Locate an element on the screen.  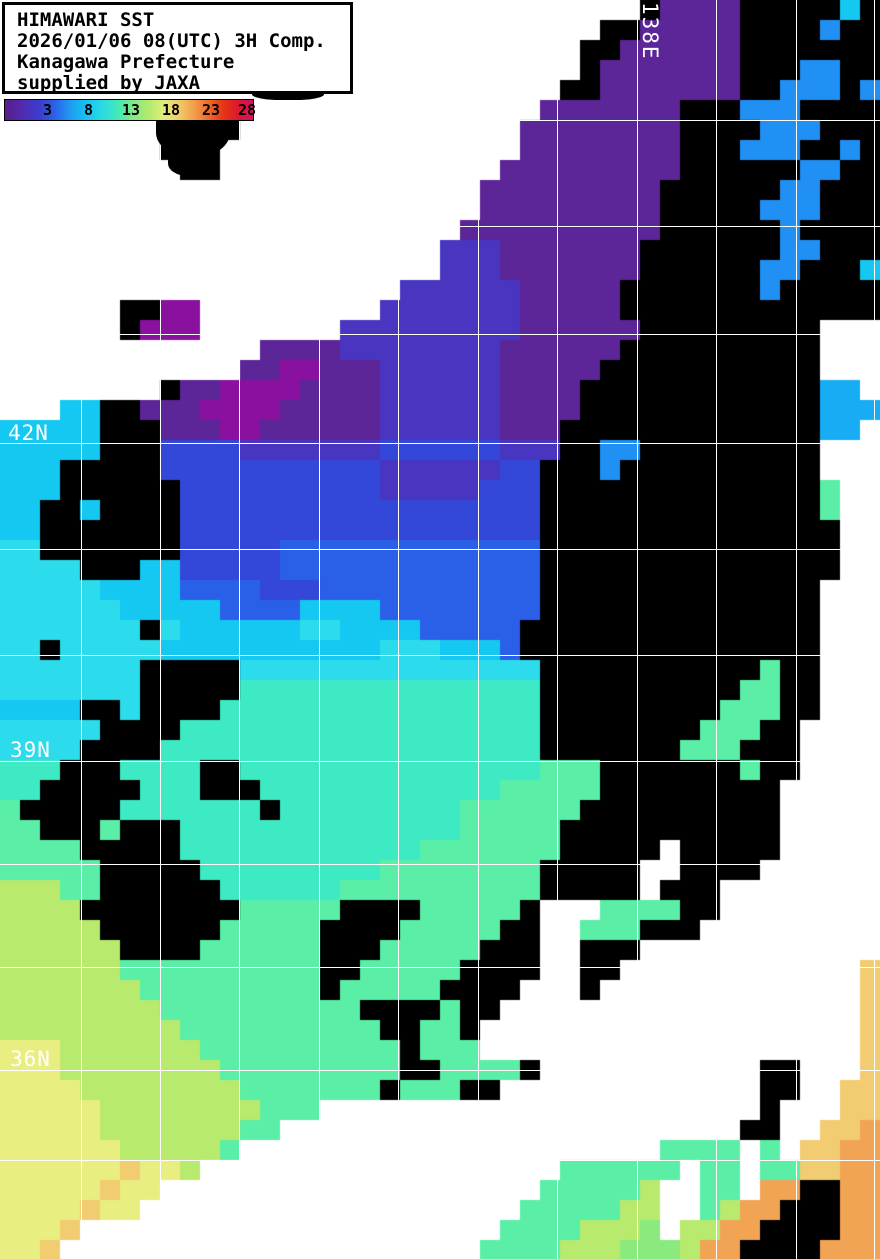
latitude-label: 42N is located at coordinates (28, 433).